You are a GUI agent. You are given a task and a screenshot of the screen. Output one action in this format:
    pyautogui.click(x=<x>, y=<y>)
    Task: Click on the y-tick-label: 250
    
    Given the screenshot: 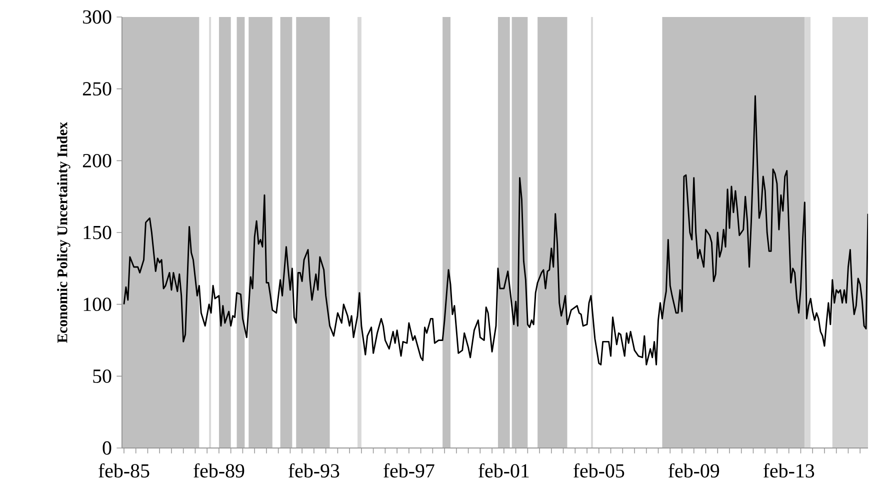 What is the action you would take?
    pyautogui.click(x=97, y=89)
    